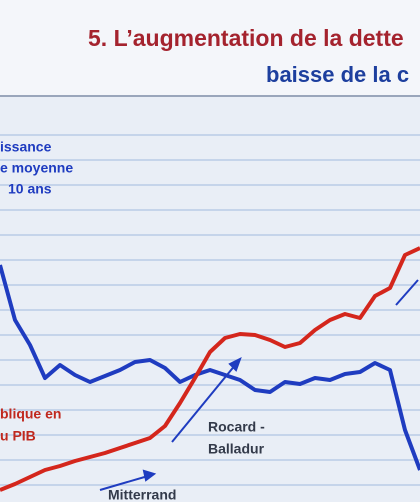 This screenshot has height=502, width=420. Describe the element at coordinates (236, 449) in the screenshot. I see `annotation: Balladur` at that location.